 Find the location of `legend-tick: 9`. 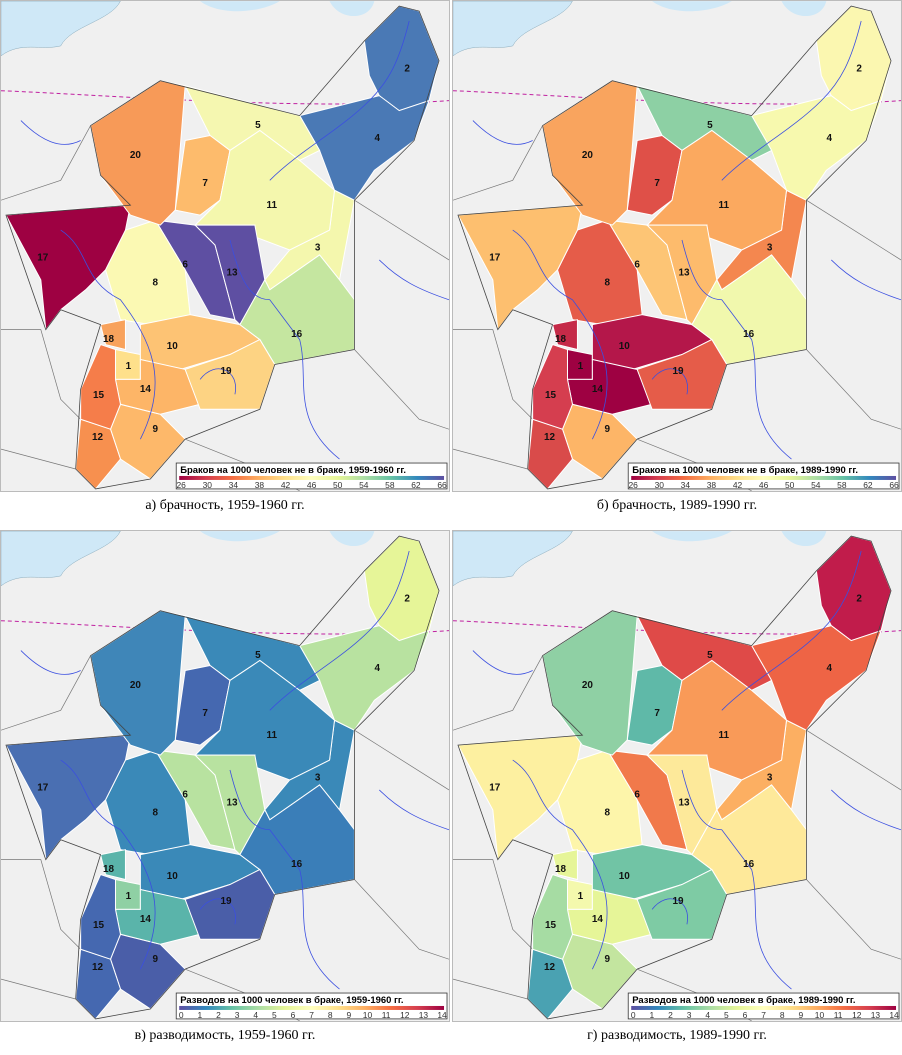

legend-tick: 9 is located at coordinates (349, 1015).